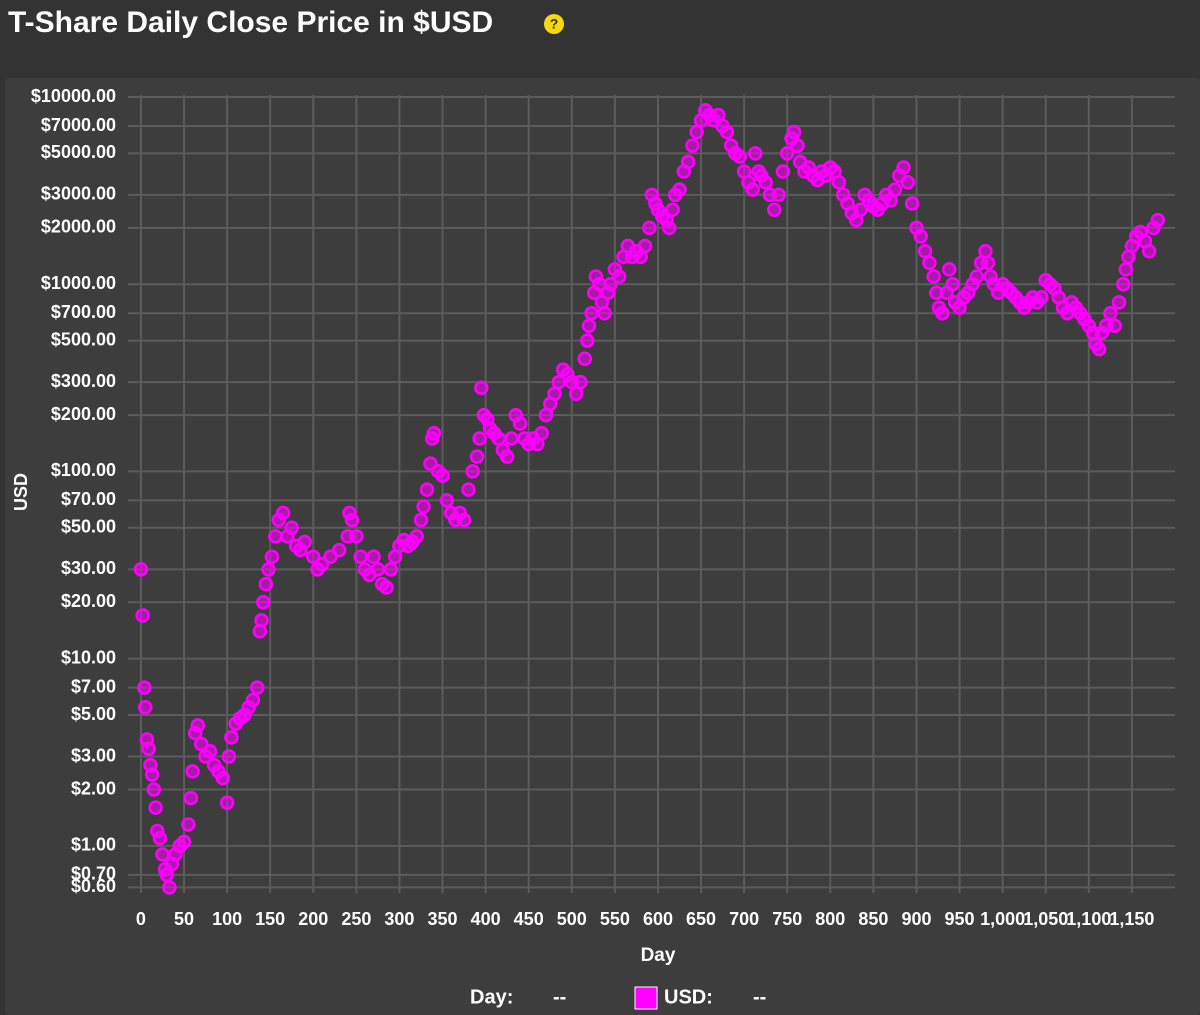 Image resolution: width=1200 pixels, height=1015 pixels. I want to click on x-tick-label: 300, so click(399, 919).